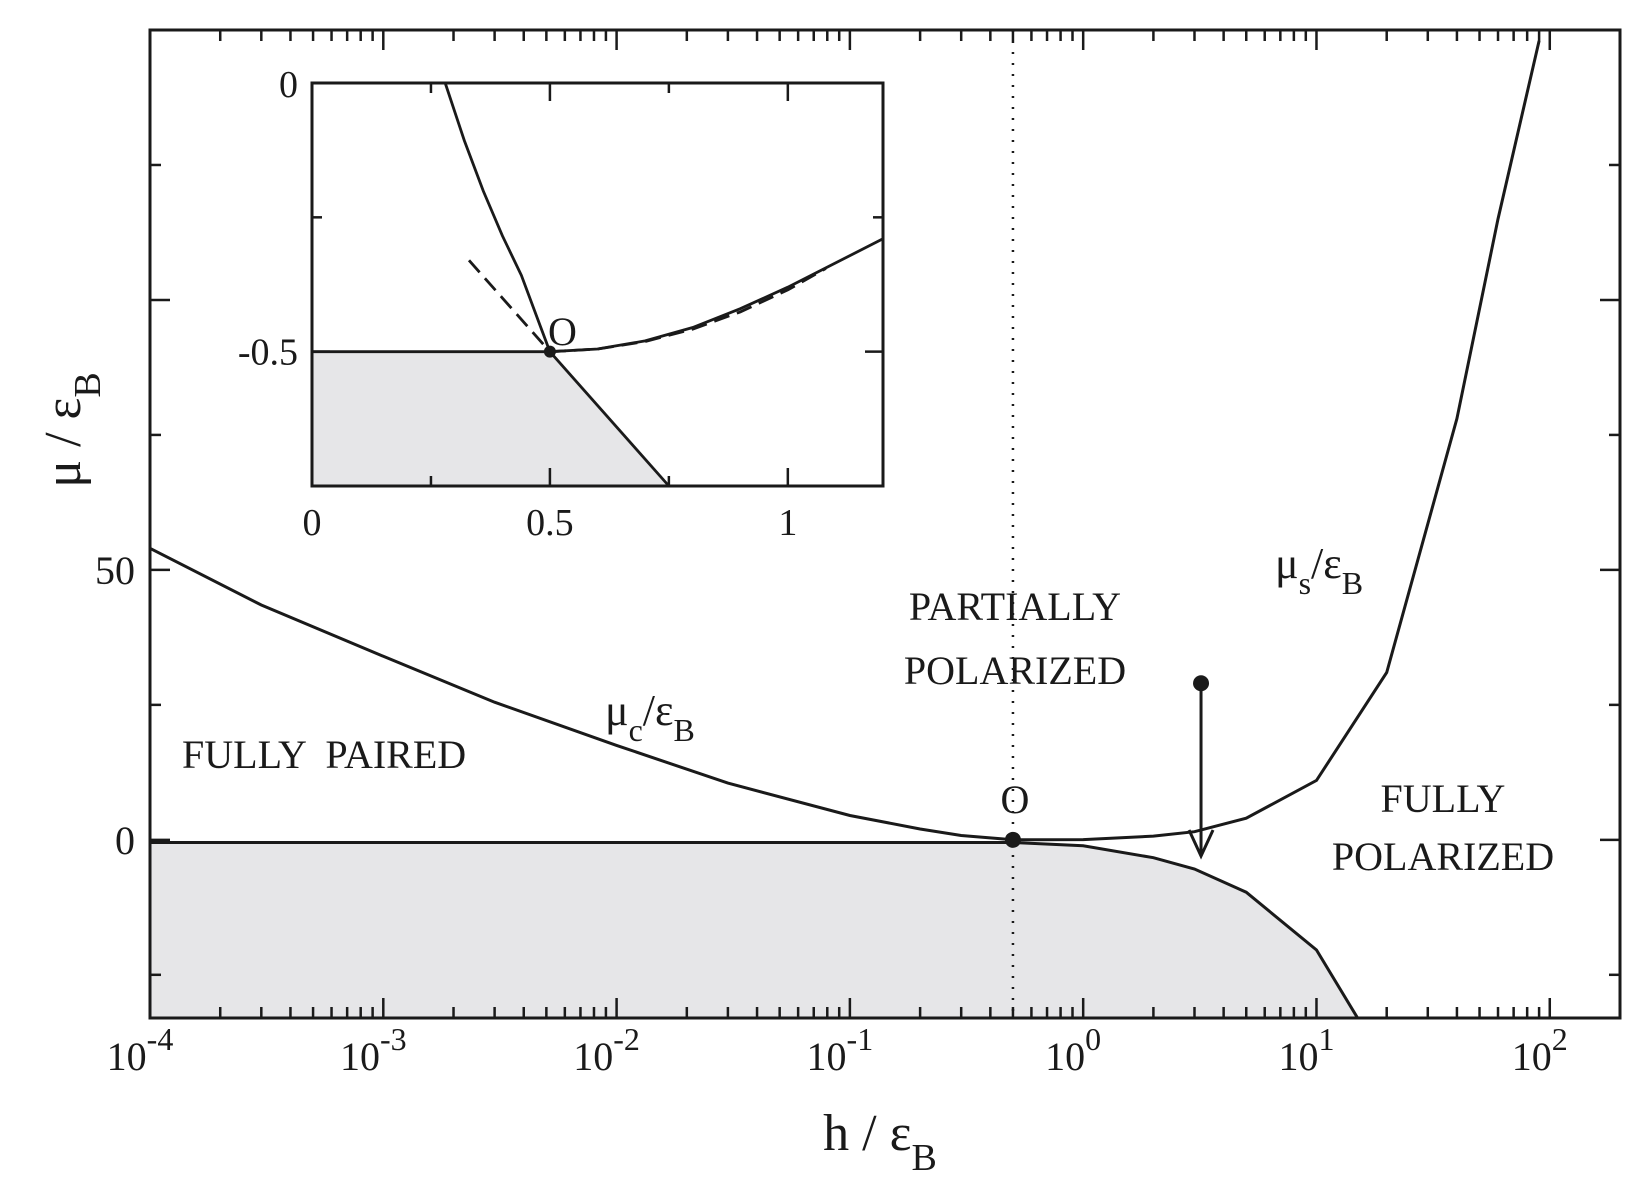 The width and height of the screenshot is (1630, 1181). Describe the element at coordinates (1443, 798) in the screenshot. I see `region-label-fully-polarized-line1: FULLY` at that location.